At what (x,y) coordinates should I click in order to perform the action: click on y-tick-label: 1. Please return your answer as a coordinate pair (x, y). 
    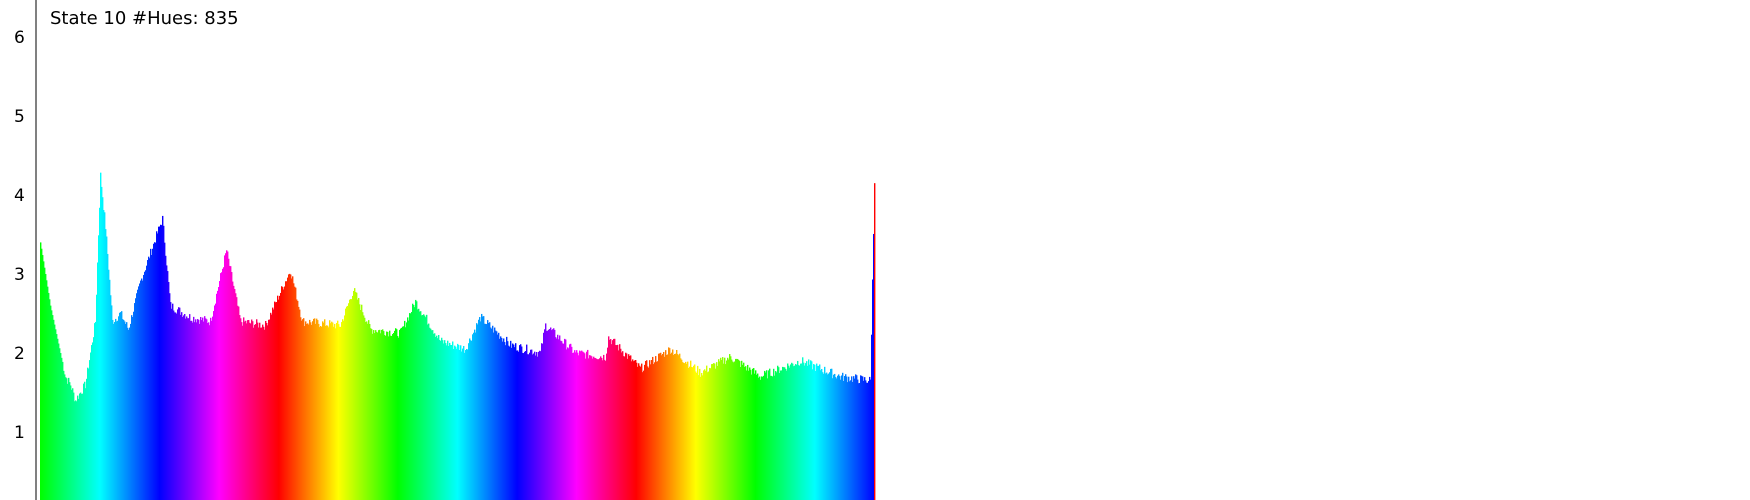
    Looking at the image, I should click on (19, 433).